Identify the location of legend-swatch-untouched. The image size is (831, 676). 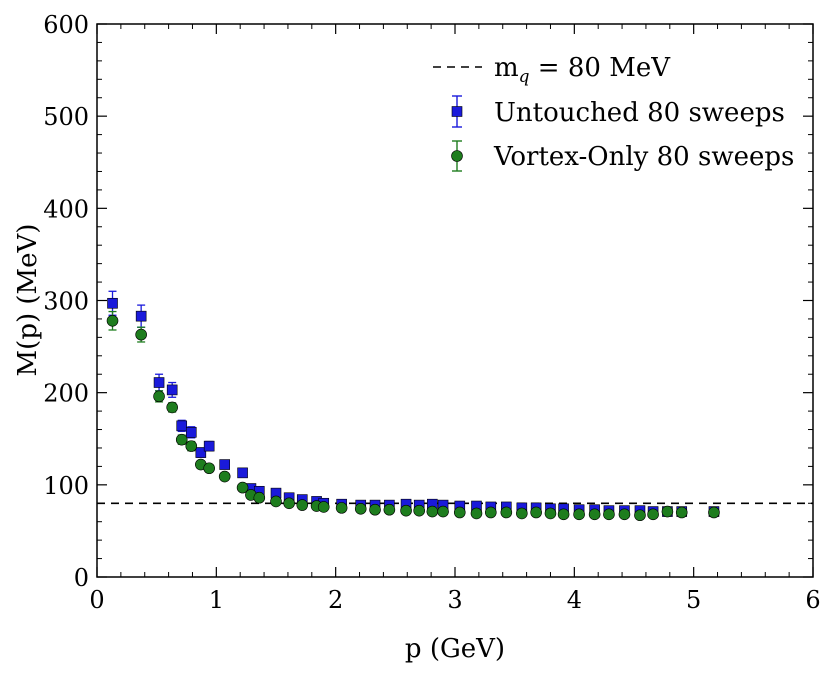
(457, 111).